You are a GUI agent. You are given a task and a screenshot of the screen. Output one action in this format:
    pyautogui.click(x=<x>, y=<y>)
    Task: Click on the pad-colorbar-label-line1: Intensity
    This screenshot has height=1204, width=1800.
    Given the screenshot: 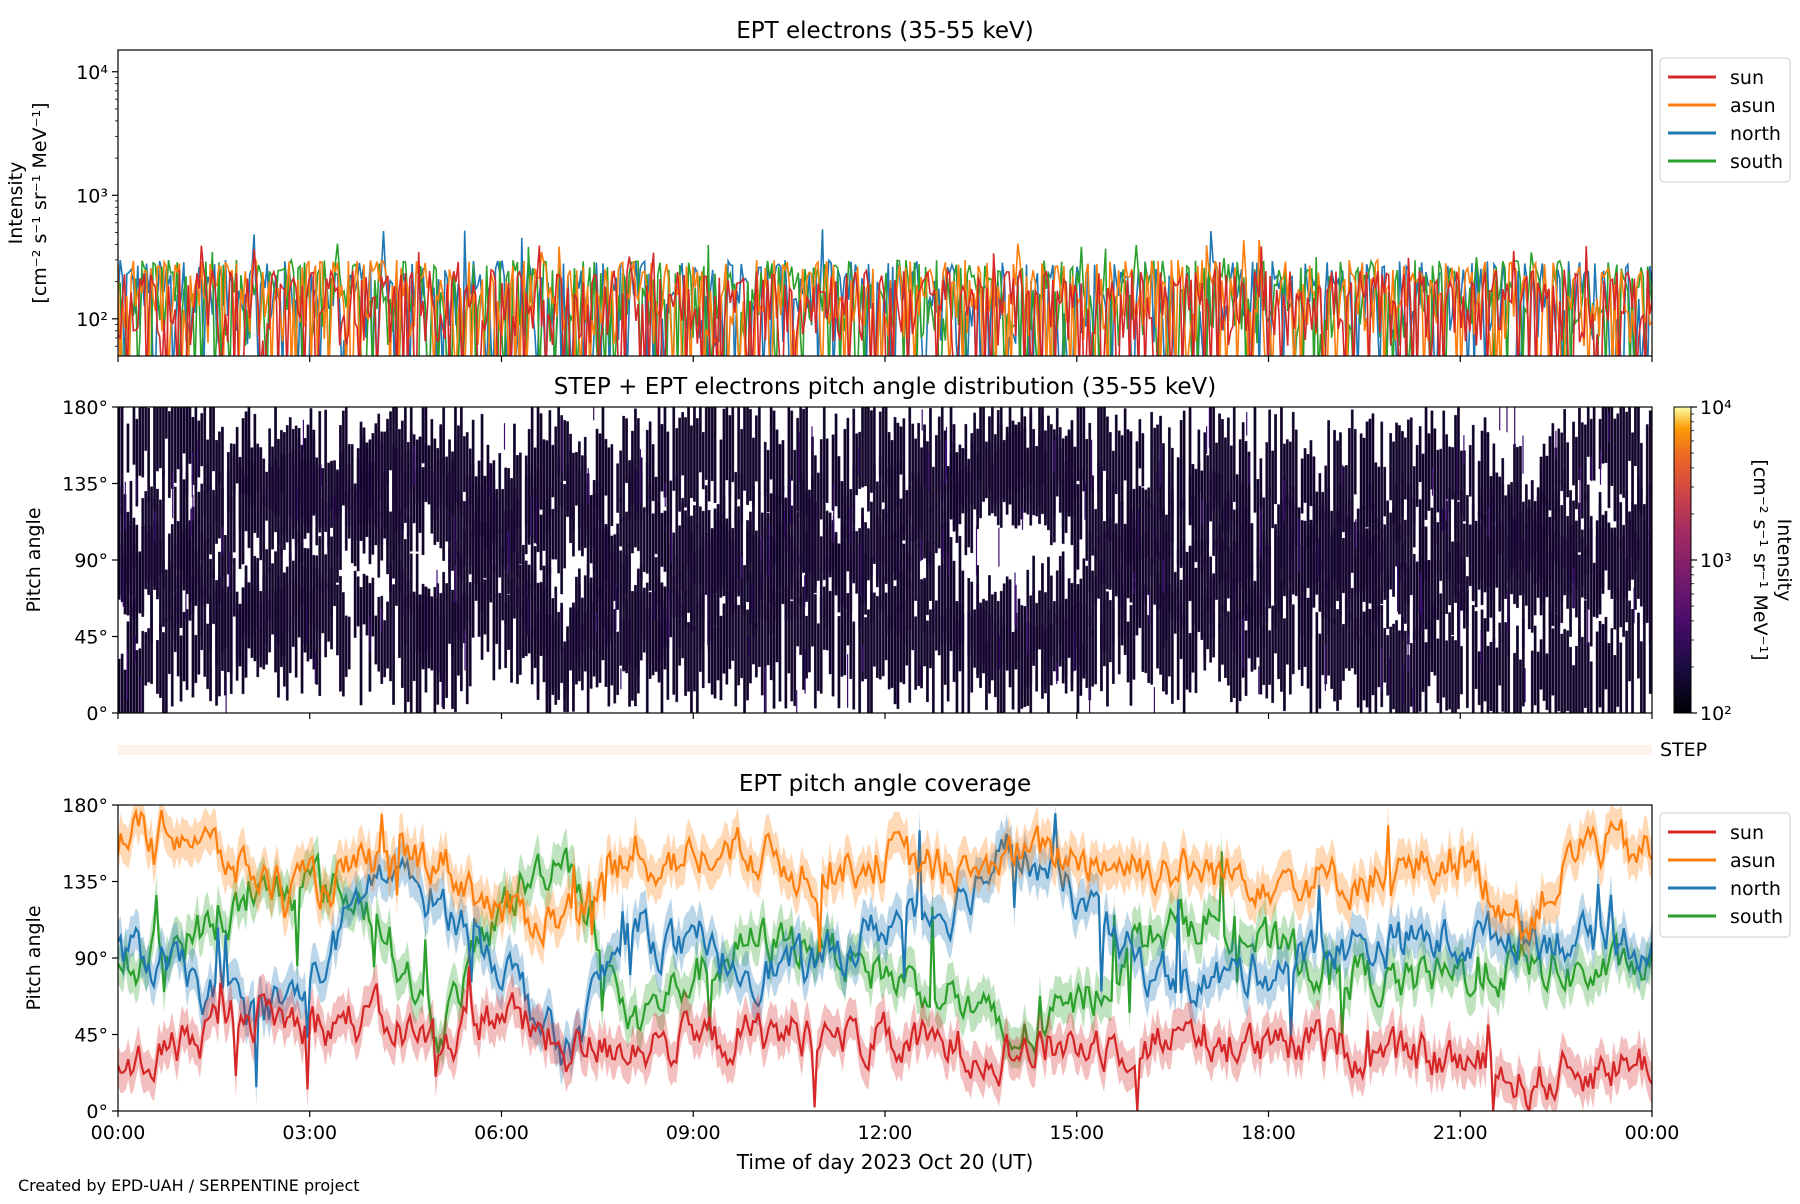 What is the action you would take?
    pyautogui.click(x=1784, y=560)
    